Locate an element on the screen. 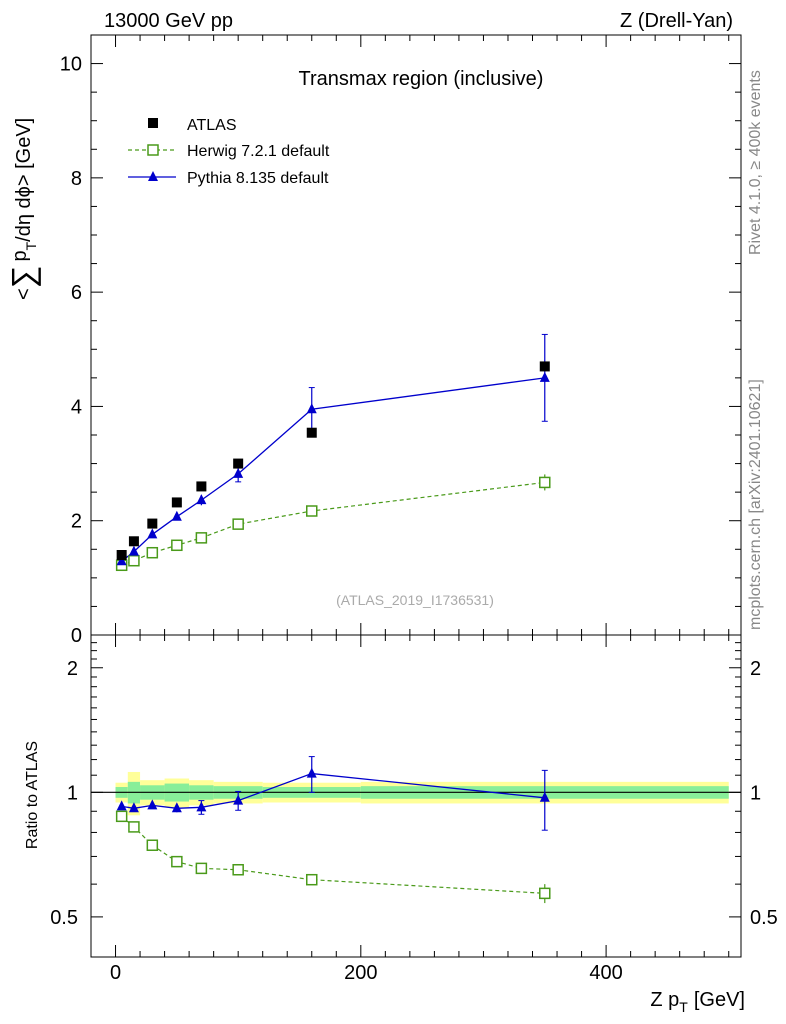 The width and height of the screenshot is (786, 1024). top-y-tick-label: 2 is located at coordinates (76, 522).